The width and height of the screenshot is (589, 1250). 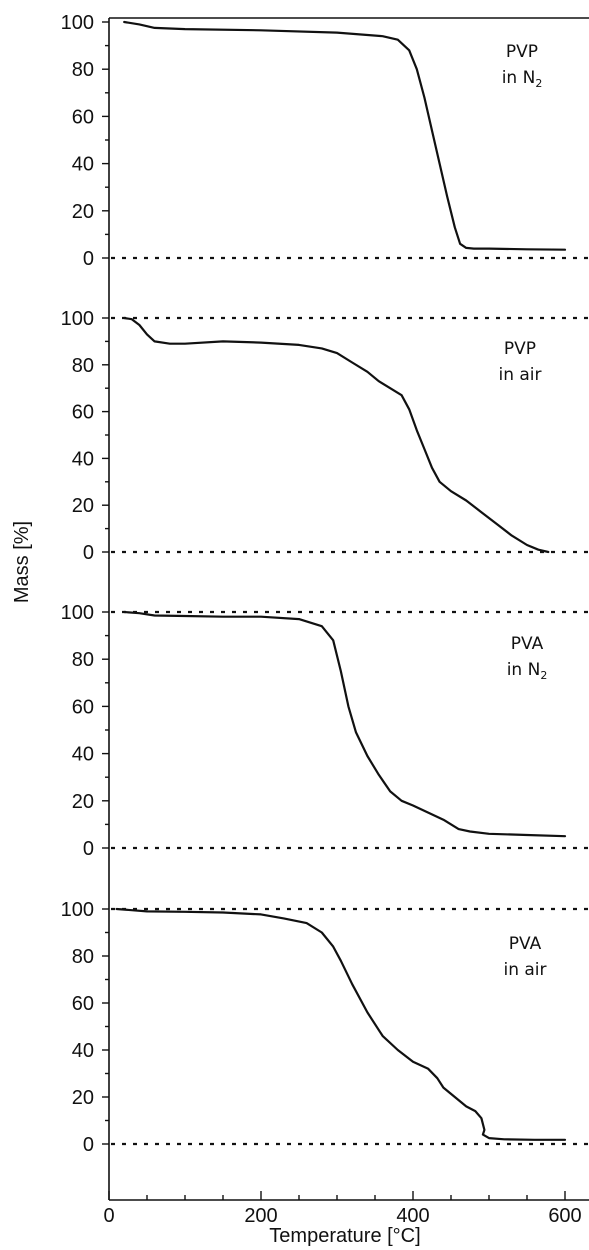 I want to click on x-tick-label: 400, so click(x=412, y=1216).